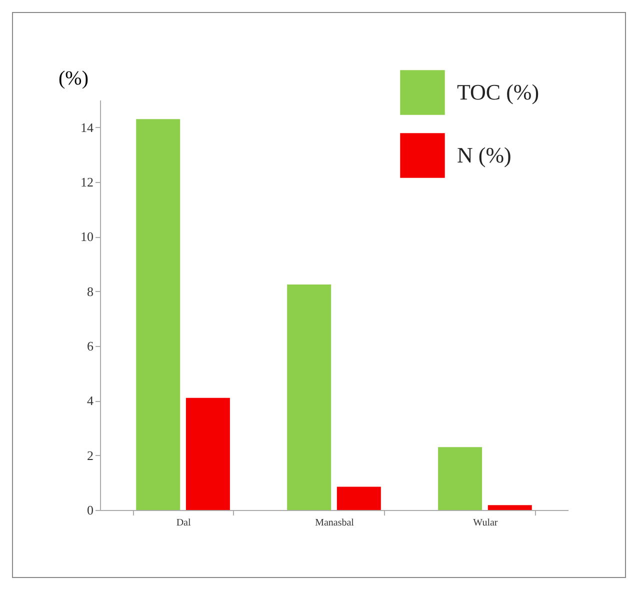  What do you see at coordinates (90, 400) in the screenshot?
I see `y-tick-label: 4` at bounding box center [90, 400].